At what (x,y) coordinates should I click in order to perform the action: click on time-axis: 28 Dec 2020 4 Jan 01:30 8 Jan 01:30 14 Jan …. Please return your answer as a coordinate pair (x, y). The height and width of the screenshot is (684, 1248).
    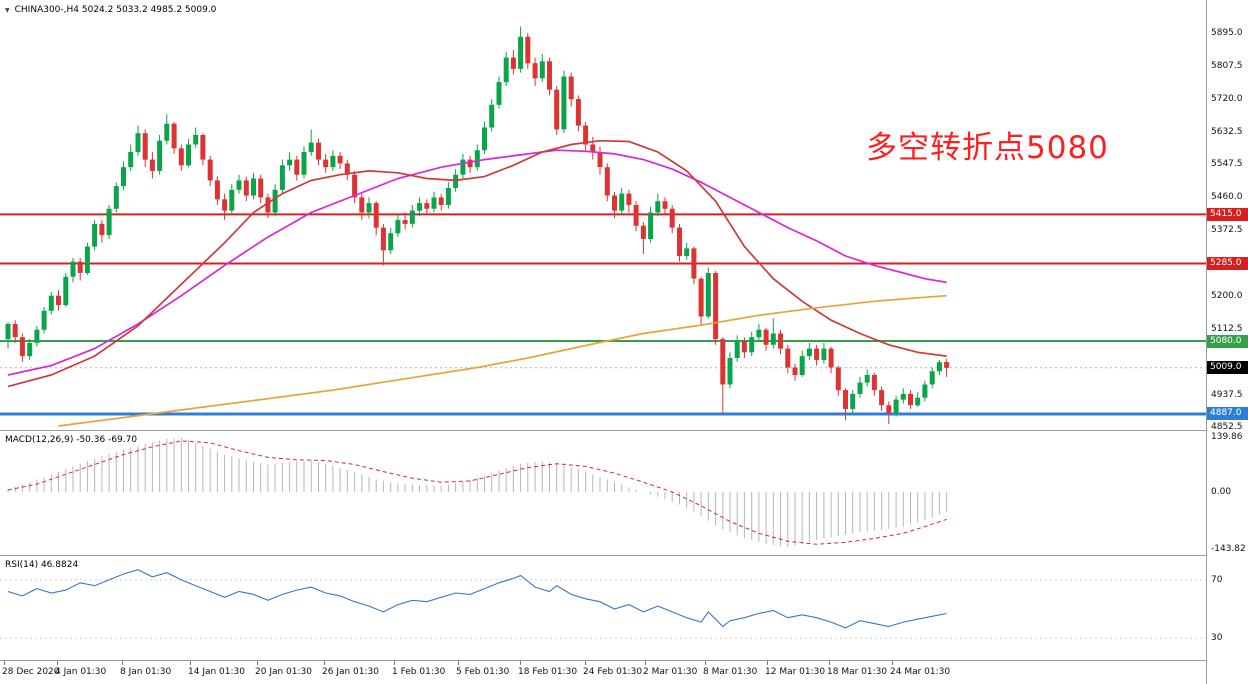
    Looking at the image, I should click on (603, 672).